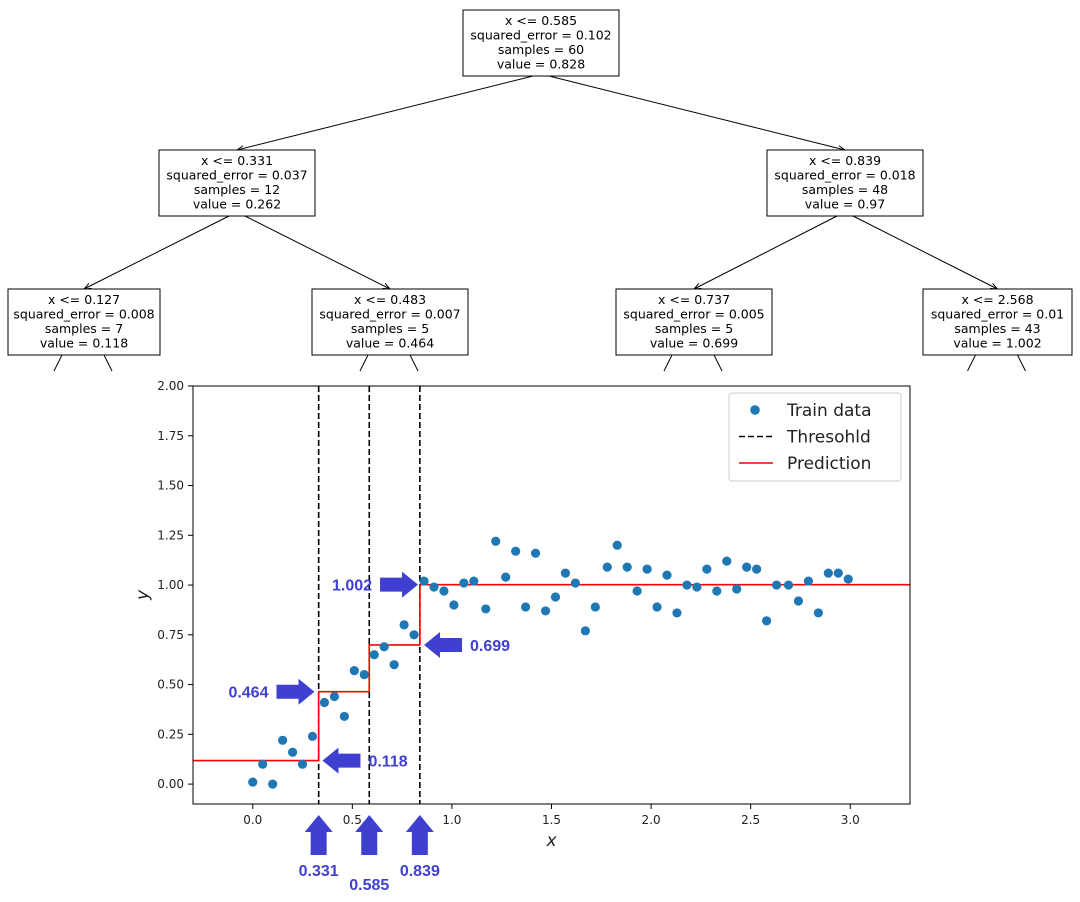 This screenshot has width=1080, height=902. I want to click on y-tick-label: 1.25, so click(170, 535).